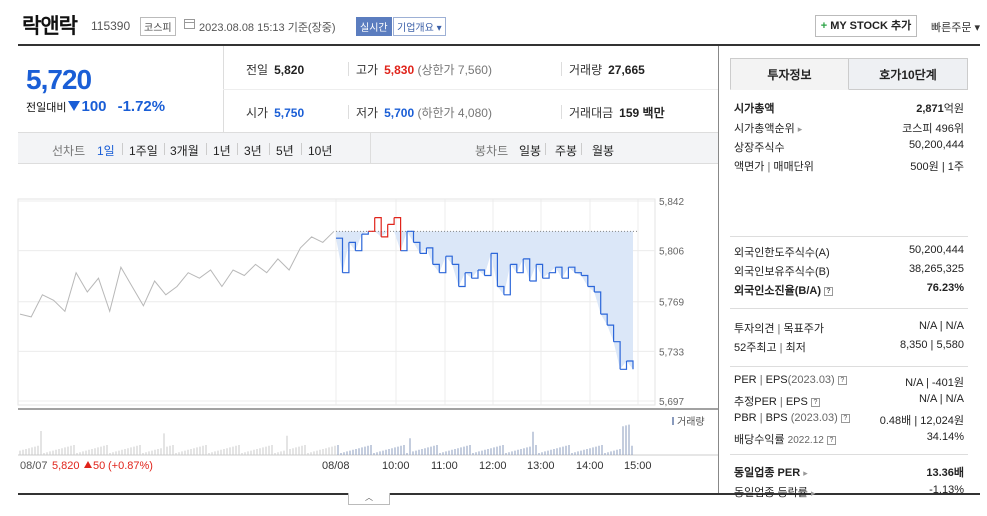 Image resolution: width=987 pixels, height=516 pixels. What do you see at coordinates (759, 440) in the screenshot?
I see `dividend-text: 배당수익률` at bounding box center [759, 440].